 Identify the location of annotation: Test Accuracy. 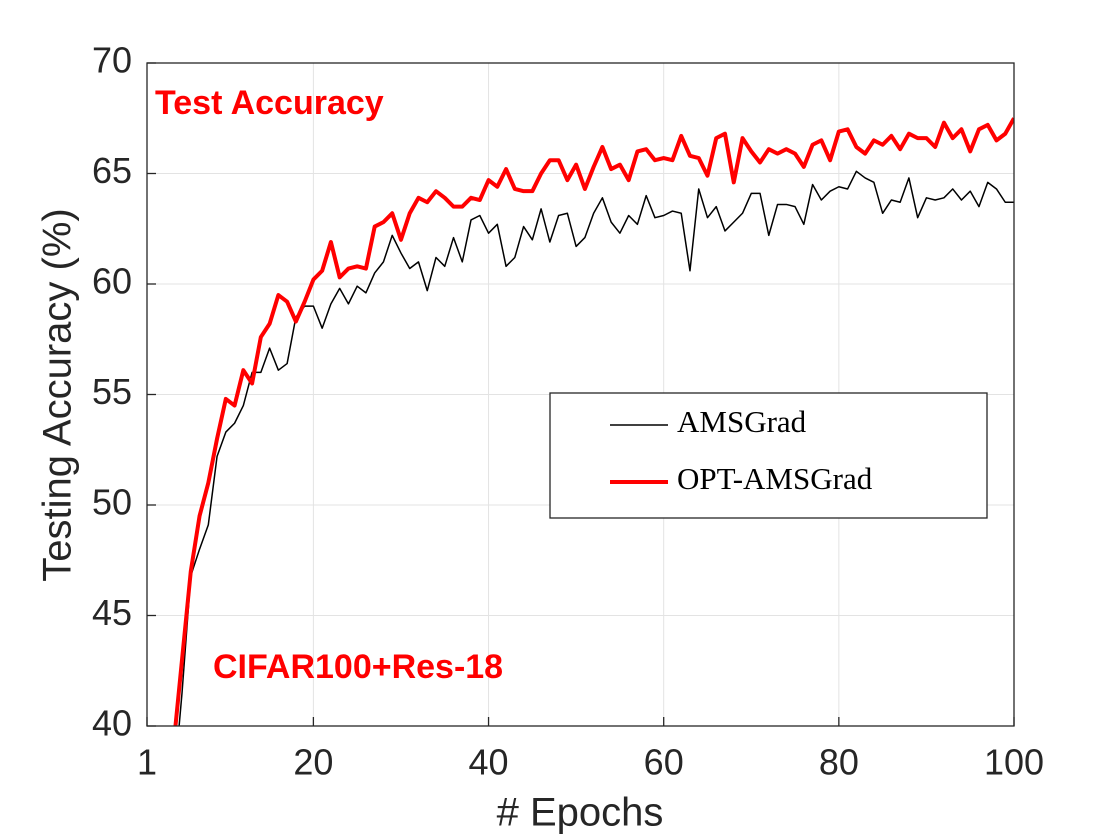
(269, 103).